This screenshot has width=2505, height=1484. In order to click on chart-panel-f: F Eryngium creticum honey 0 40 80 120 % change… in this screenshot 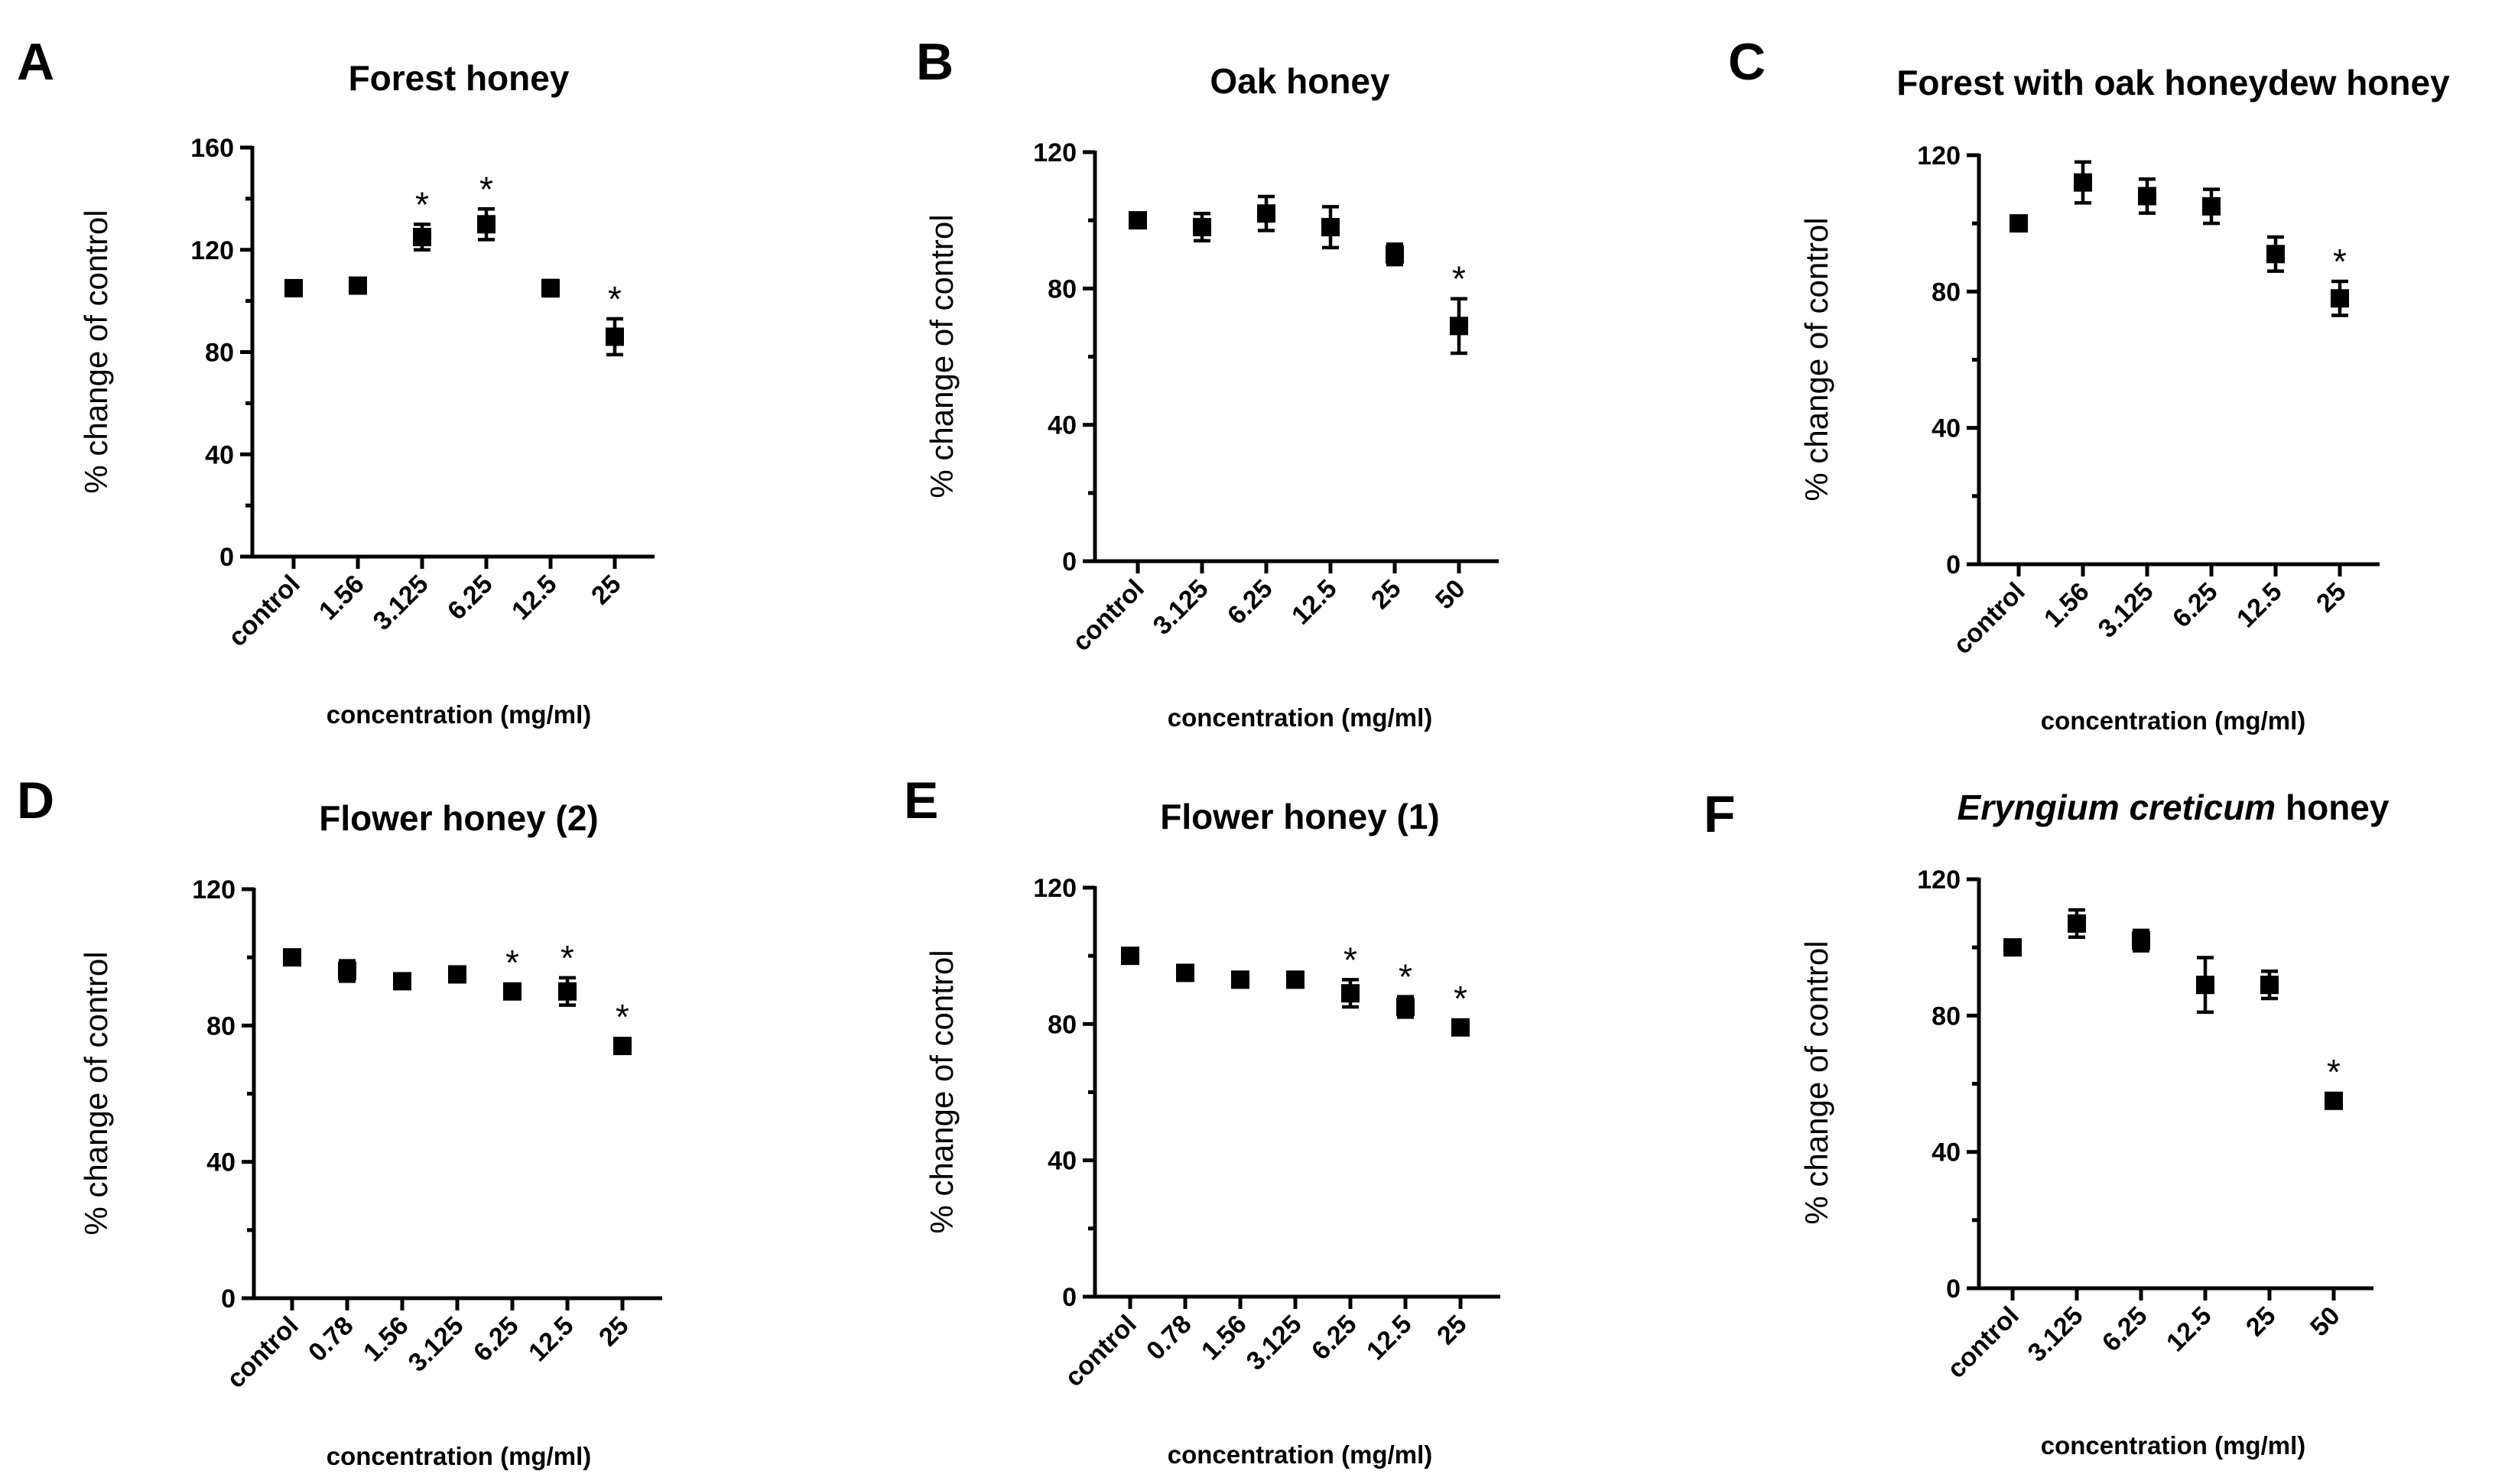, I will do `click(2047, 1122)`.